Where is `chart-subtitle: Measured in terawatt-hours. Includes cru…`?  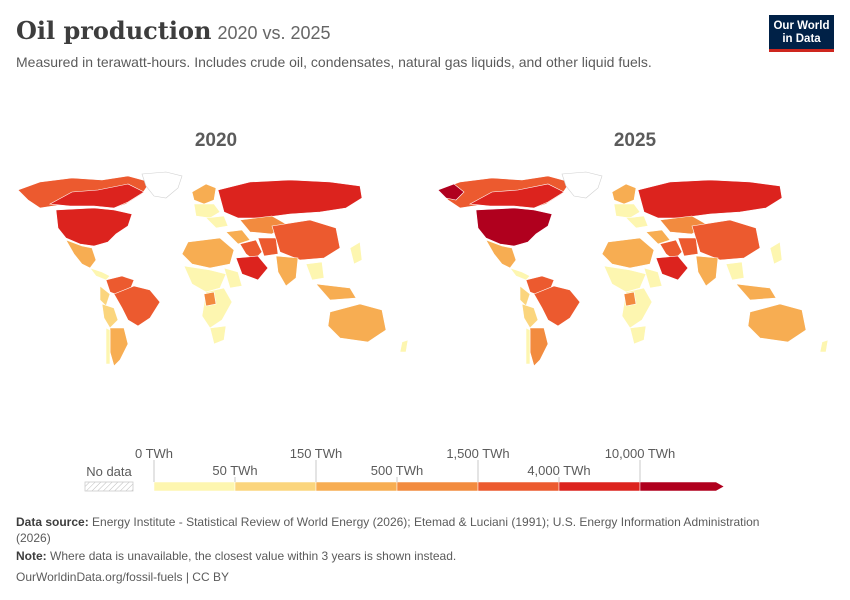
chart-subtitle: Measured in terawatt-hours. Includes cru… is located at coordinates (334, 62).